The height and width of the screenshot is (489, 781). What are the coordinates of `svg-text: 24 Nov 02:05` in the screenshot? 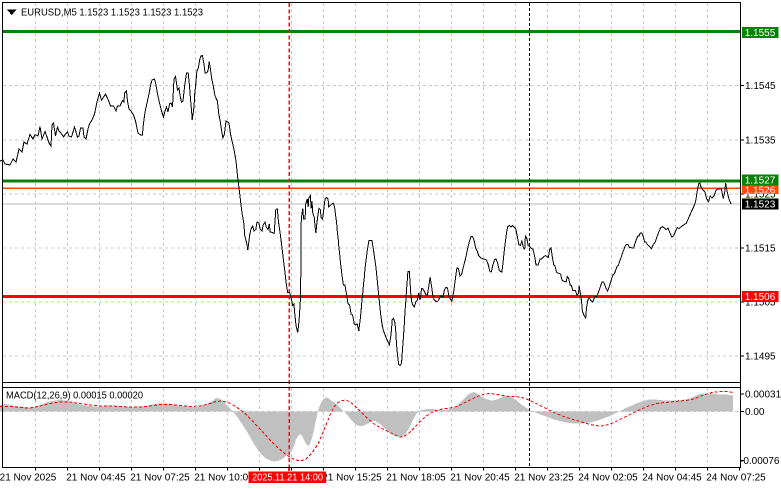 It's located at (608, 478).